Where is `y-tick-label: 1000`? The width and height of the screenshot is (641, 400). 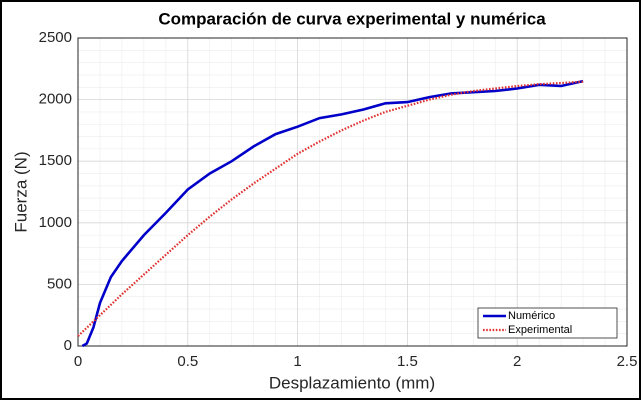 y-tick-label: 1000 is located at coordinates (55, 222).